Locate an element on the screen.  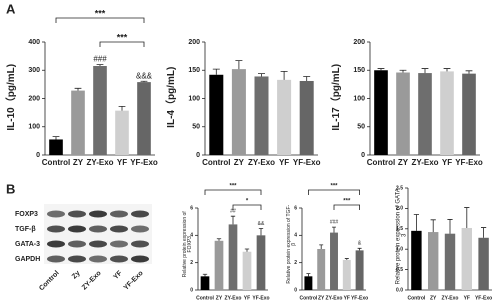
y-tick-label: 2.5 is located at coordinates (399, 188).